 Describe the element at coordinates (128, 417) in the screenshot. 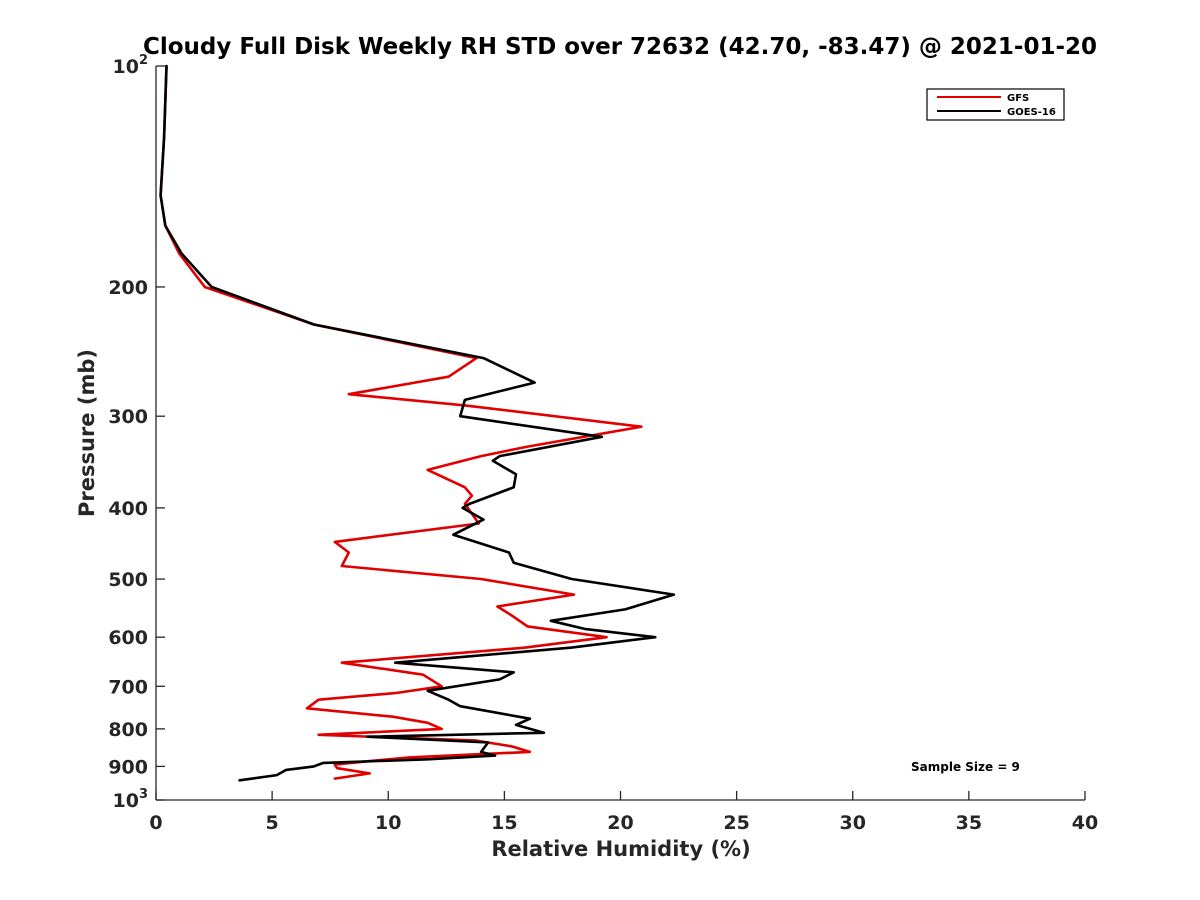

I see `y-tick-label: 300` at that location.